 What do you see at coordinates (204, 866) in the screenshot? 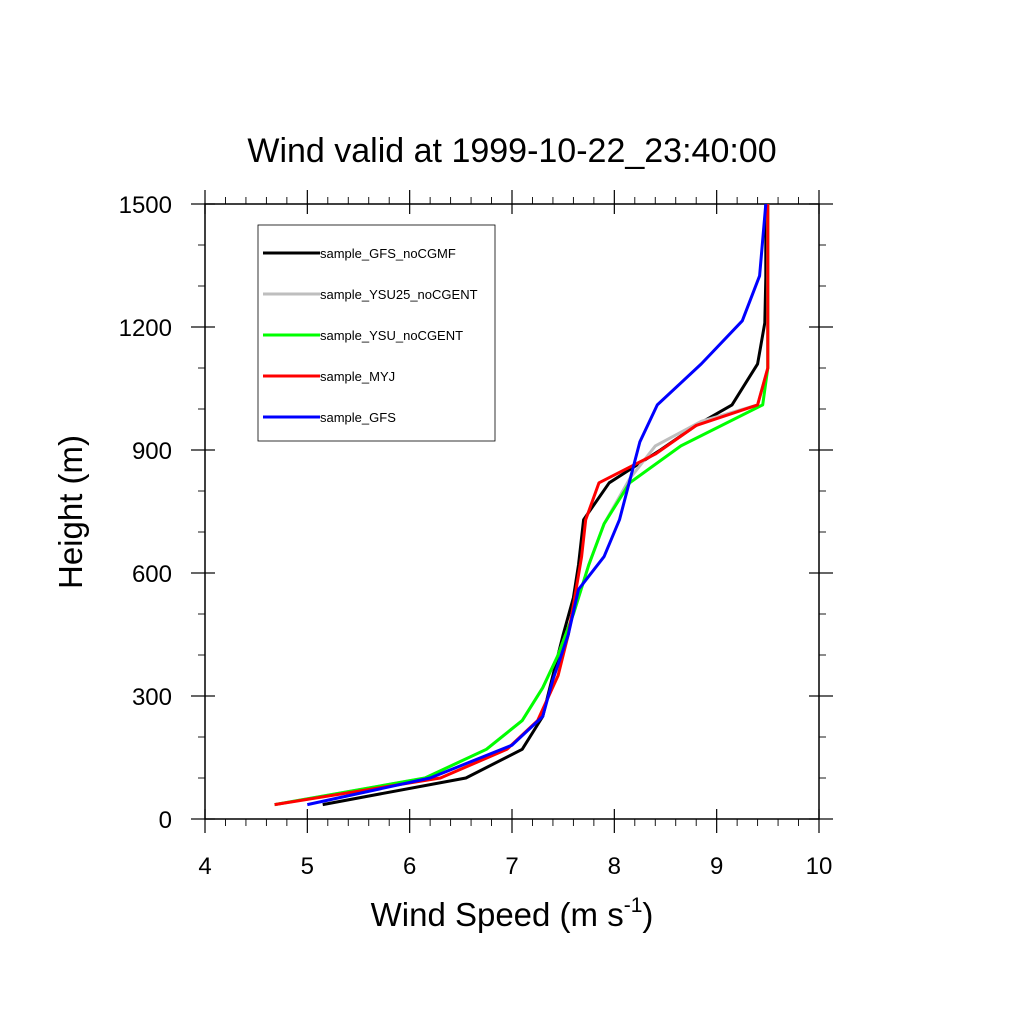
I see `x-tick-label: 4` at bounding box center [204, 866].